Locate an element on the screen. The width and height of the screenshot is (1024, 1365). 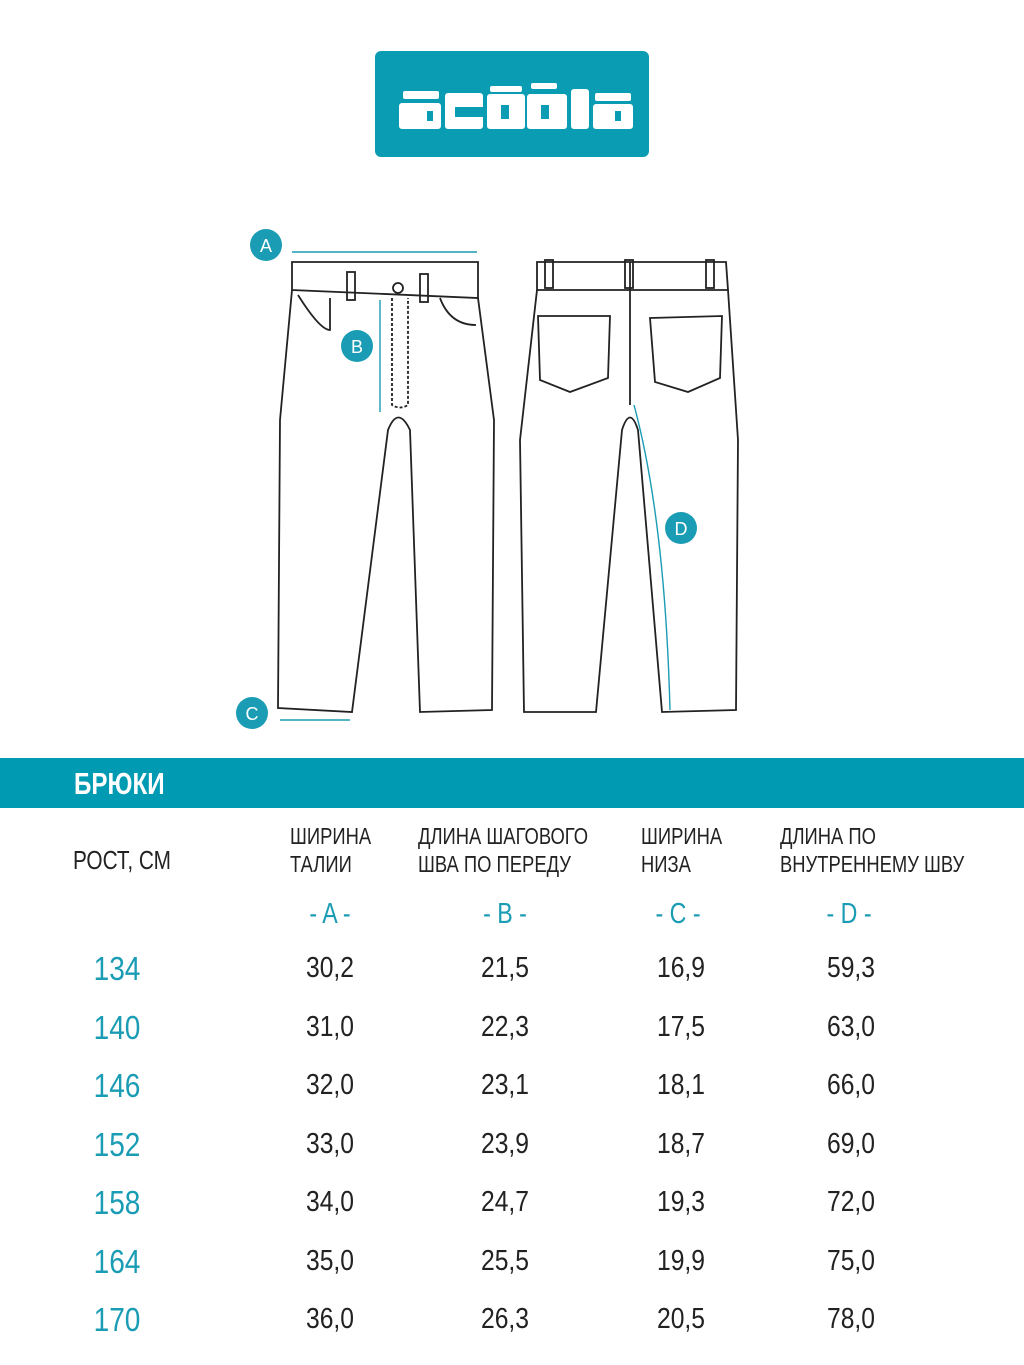
table-row: 164 35,0 25,5 19,9 75,0 is located at coordinates (512, 1263).